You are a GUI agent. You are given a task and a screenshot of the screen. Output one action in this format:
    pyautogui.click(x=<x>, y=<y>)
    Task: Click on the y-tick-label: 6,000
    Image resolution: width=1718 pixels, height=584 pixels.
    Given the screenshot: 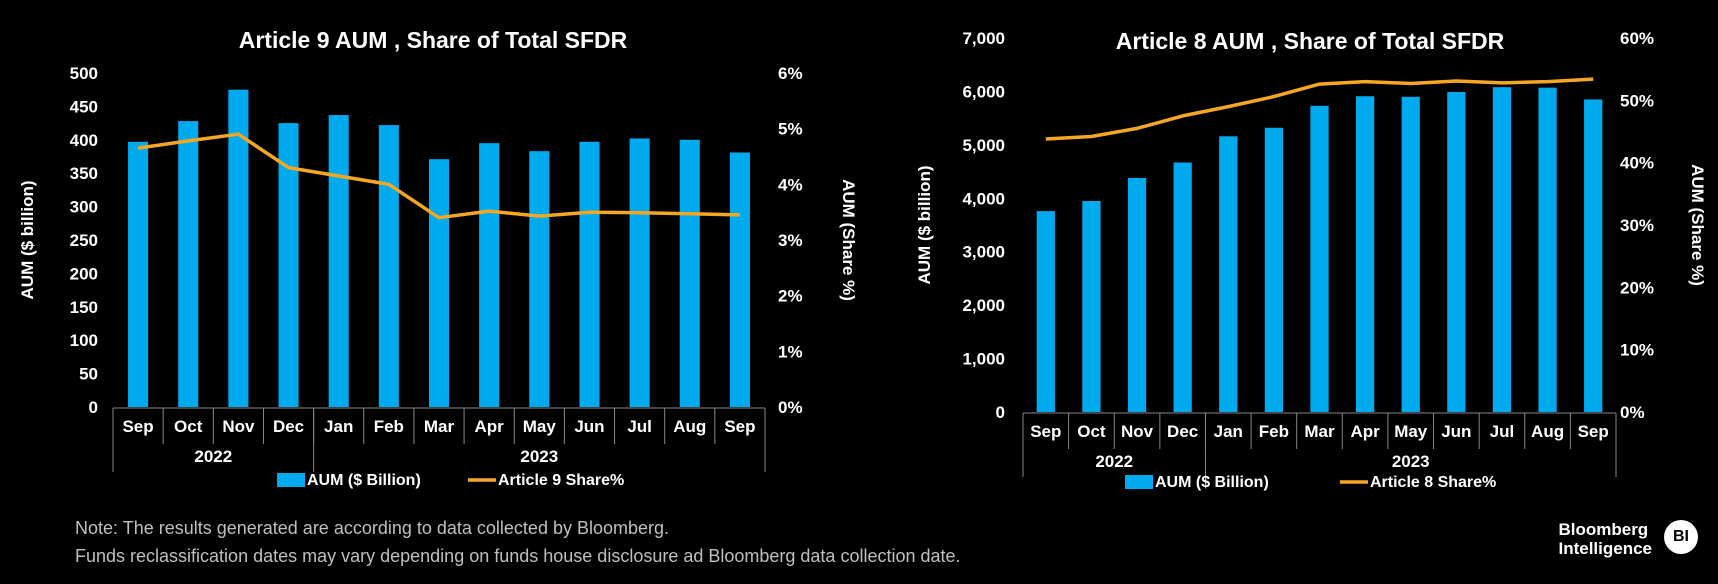 What is the action you would take?
    pyautogui.click(x=983, y=91)
    